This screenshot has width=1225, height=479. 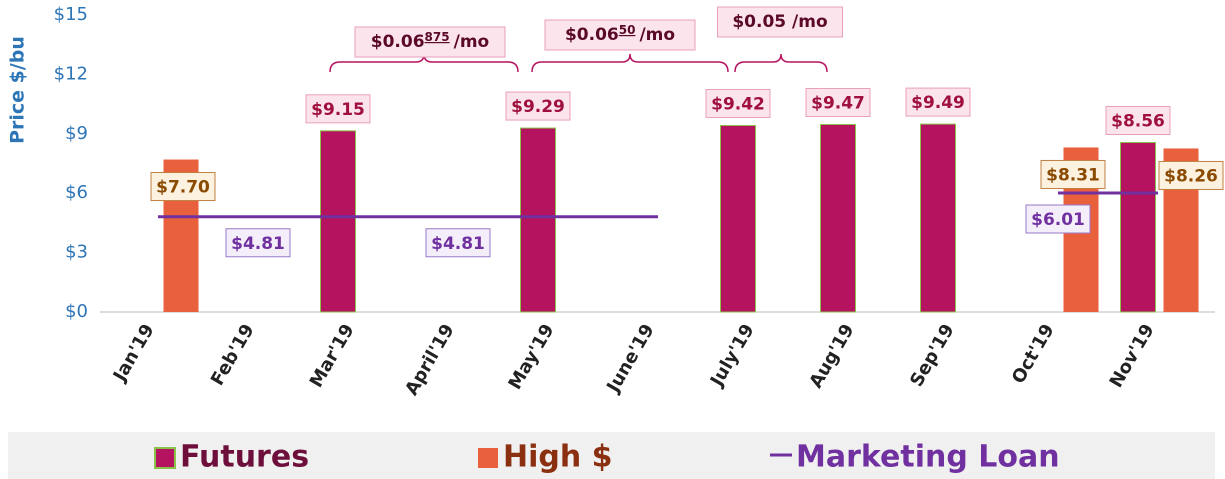 I want to click on x-tick-label: June'19, so click(x=630, y=359).